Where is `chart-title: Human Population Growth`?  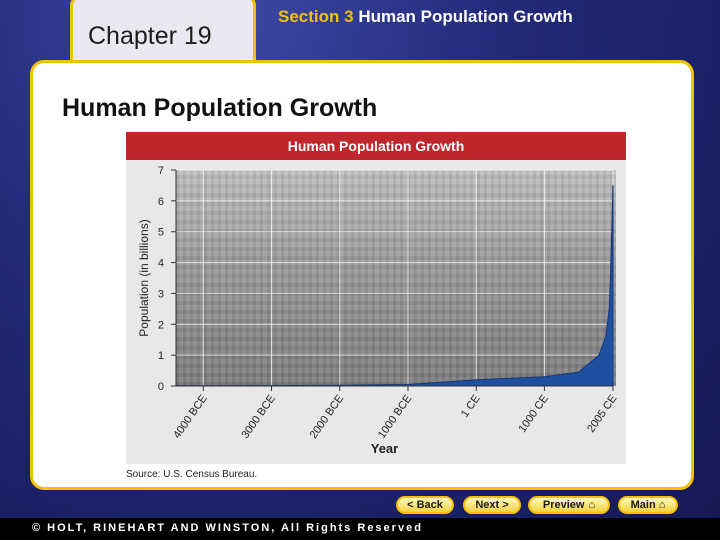 chart-title: Human Population Growth is located at coordinates (376, 146).